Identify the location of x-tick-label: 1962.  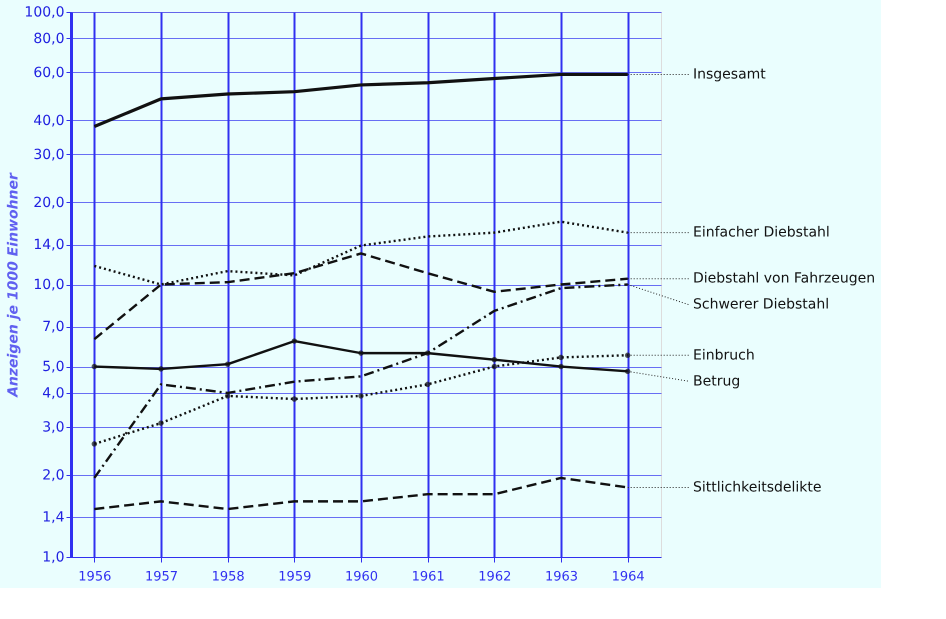
(495, 577).